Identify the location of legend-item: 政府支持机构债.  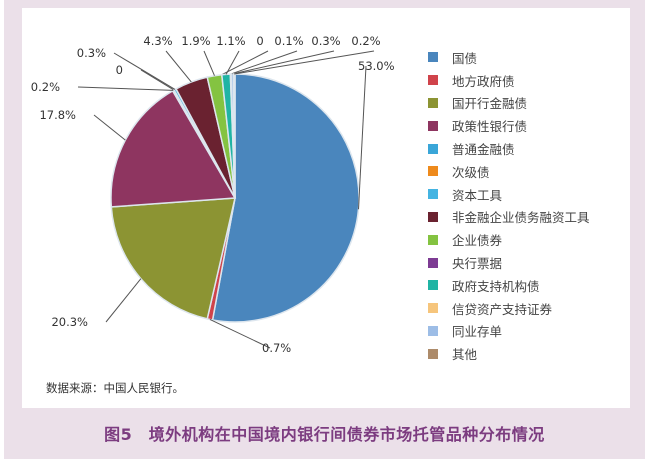
(509, 285).